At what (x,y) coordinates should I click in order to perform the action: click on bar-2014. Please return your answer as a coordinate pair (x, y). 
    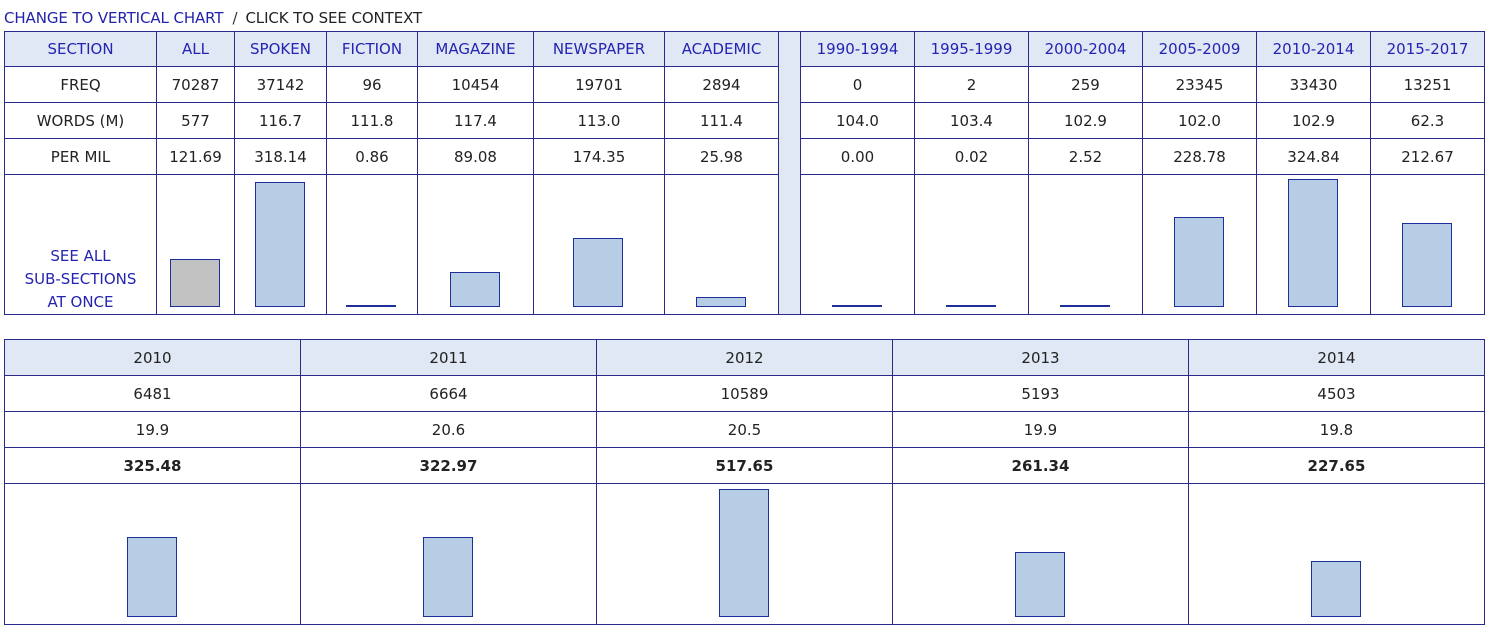
    Looking at the image, I should click on (1335, 589).